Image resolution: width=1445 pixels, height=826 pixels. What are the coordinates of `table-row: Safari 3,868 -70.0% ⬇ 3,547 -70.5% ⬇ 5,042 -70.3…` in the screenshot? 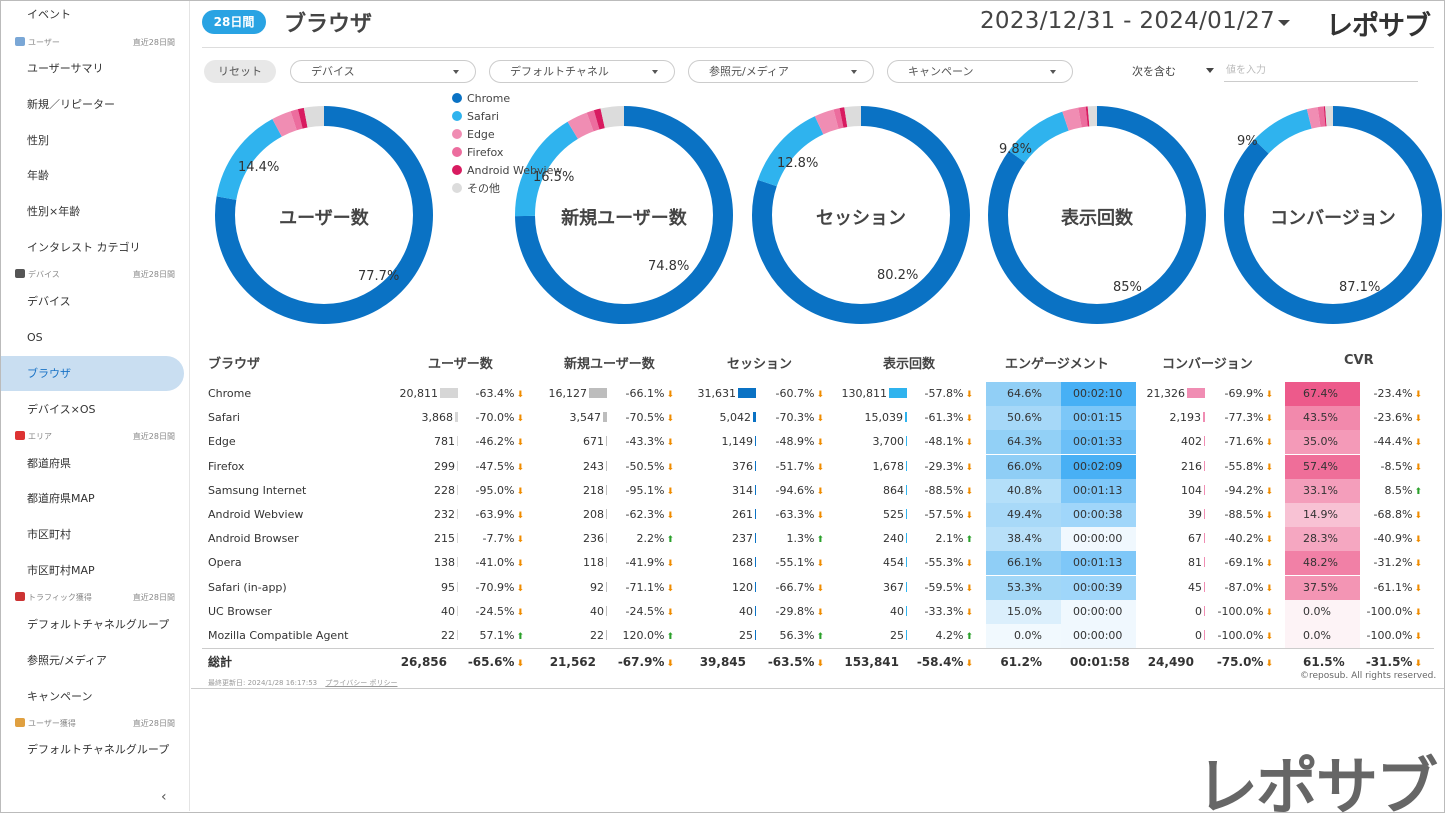 It's located at (818, 418).